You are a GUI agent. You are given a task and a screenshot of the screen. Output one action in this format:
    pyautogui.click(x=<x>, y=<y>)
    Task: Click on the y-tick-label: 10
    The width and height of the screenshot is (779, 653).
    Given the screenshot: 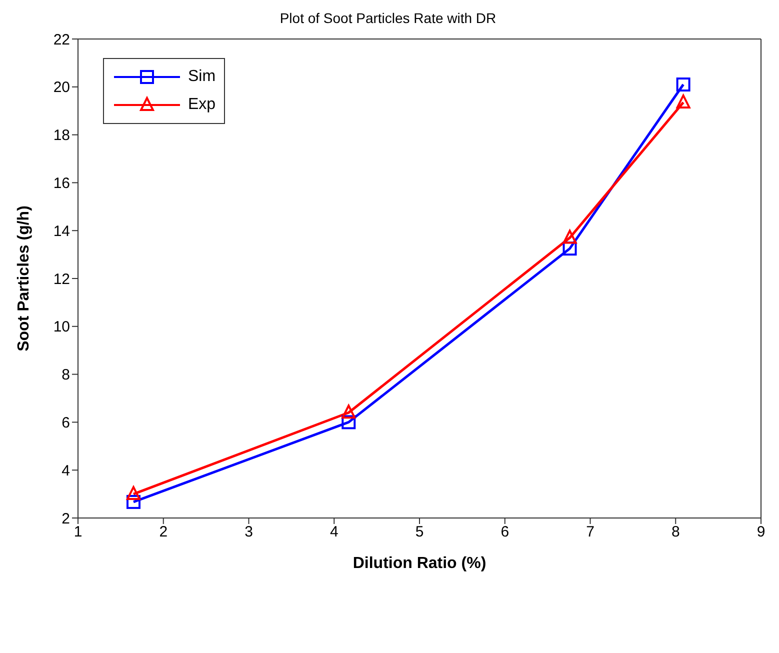 What is the action you would take?
    pyautogui.click(x=61, y=327)
    